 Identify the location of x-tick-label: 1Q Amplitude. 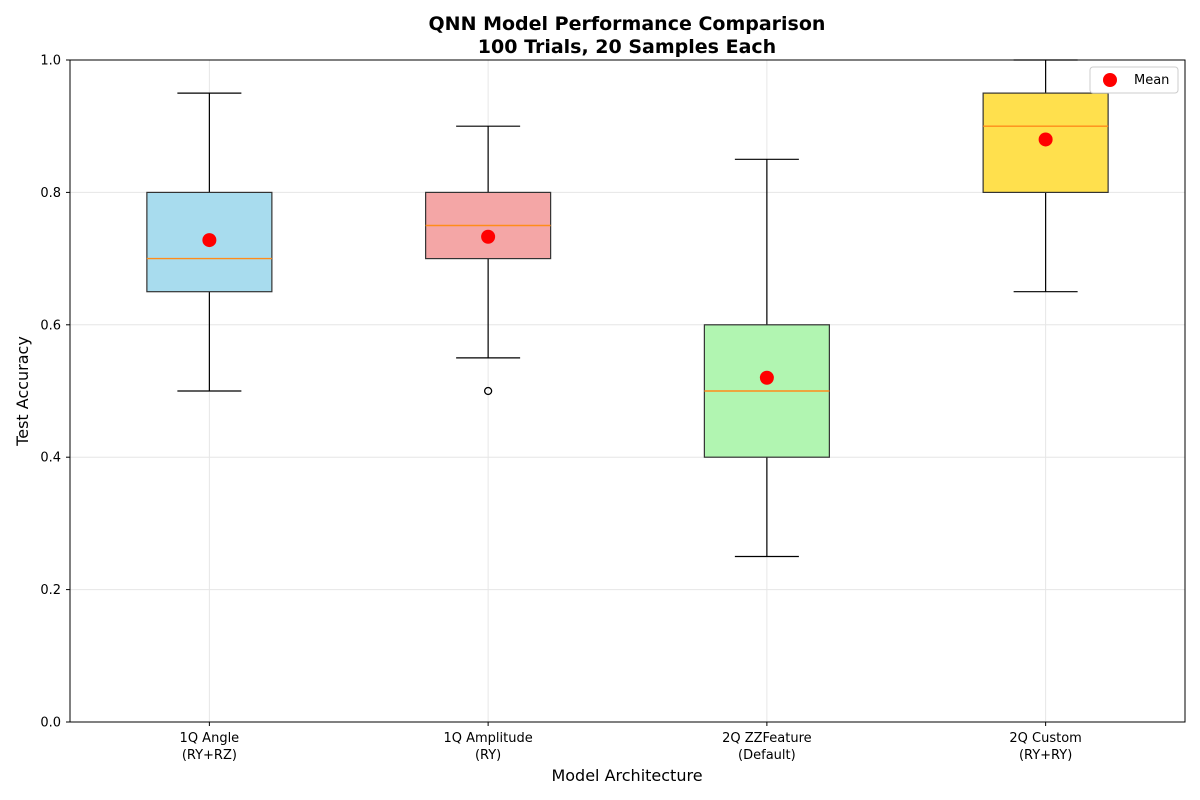
(487, 738).